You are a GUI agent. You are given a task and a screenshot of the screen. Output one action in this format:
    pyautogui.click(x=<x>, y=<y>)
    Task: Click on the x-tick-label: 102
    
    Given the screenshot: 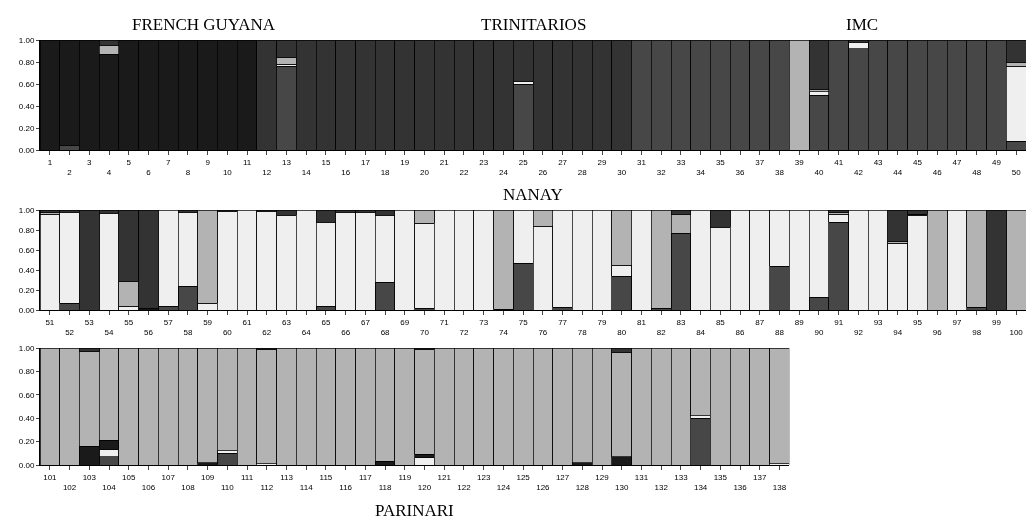 What is the action you would take?
    pyautogui.click(x=69, y=487)
    